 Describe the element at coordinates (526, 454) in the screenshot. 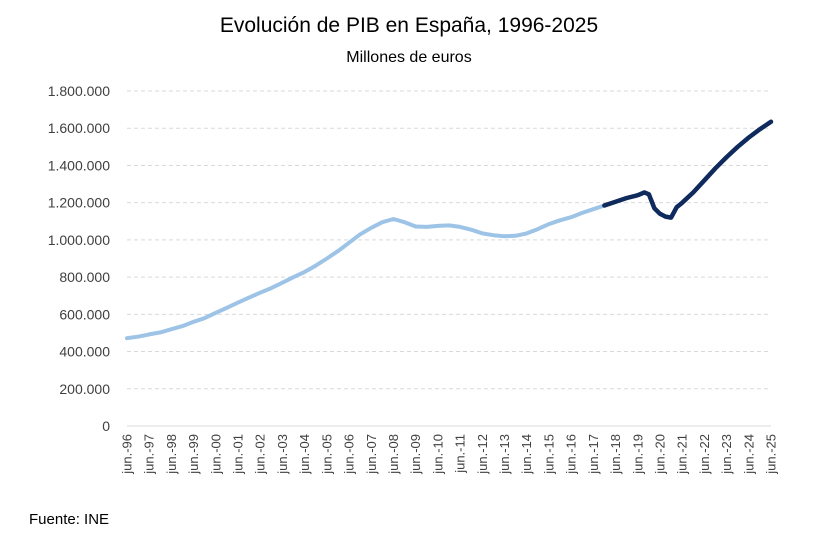

I see `x-tick-label: jun.-14` at that location.